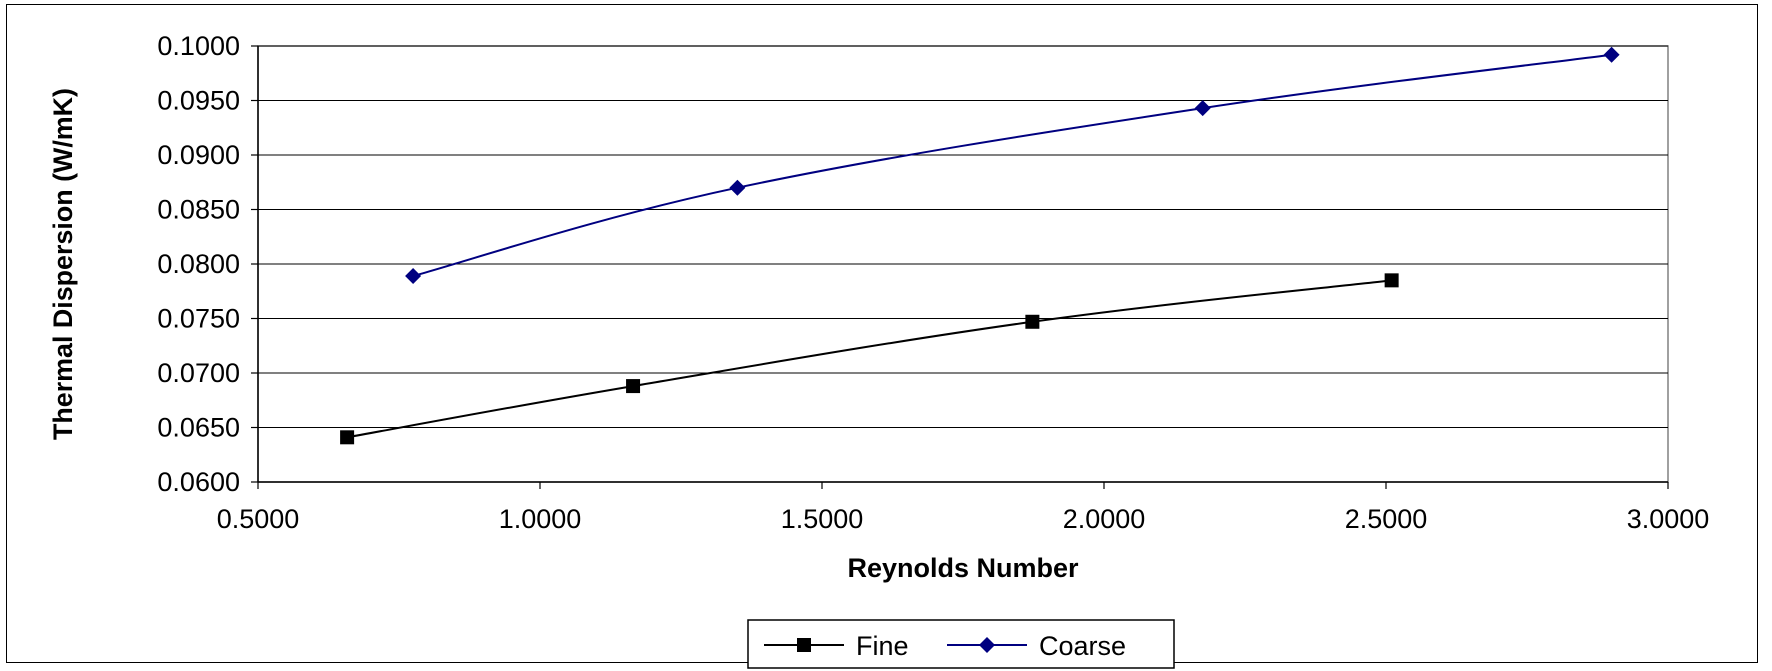  What do you see at coordinates (198, 210) in the screenshot?
I see `y-tick-label: 0.0850` at bounding box center [198, 210].